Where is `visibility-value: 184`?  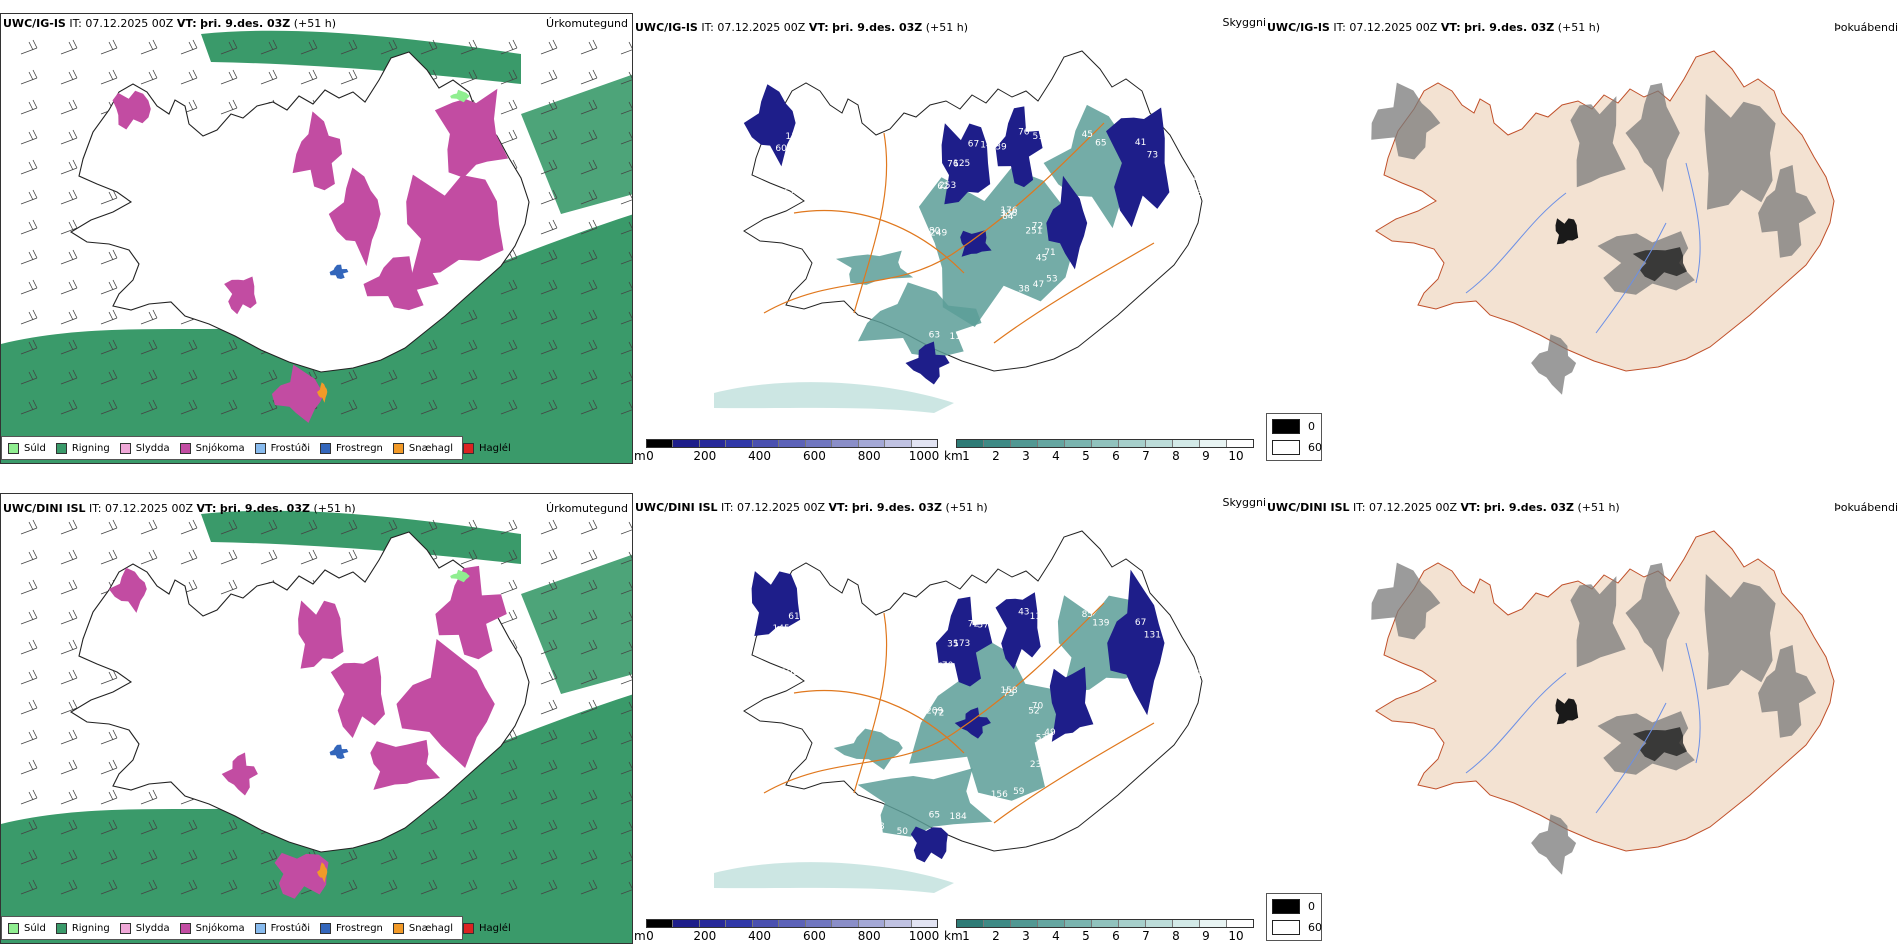
visibility-value: 184 is located at coordinates (958, 817).